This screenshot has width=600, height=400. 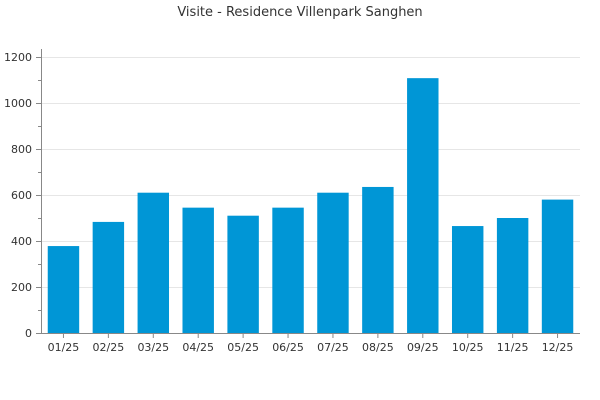 What do you see at coordinates (21, 287) in the screenshot?
I see `y-tick-label: 200` at bounding box center [21, 287].